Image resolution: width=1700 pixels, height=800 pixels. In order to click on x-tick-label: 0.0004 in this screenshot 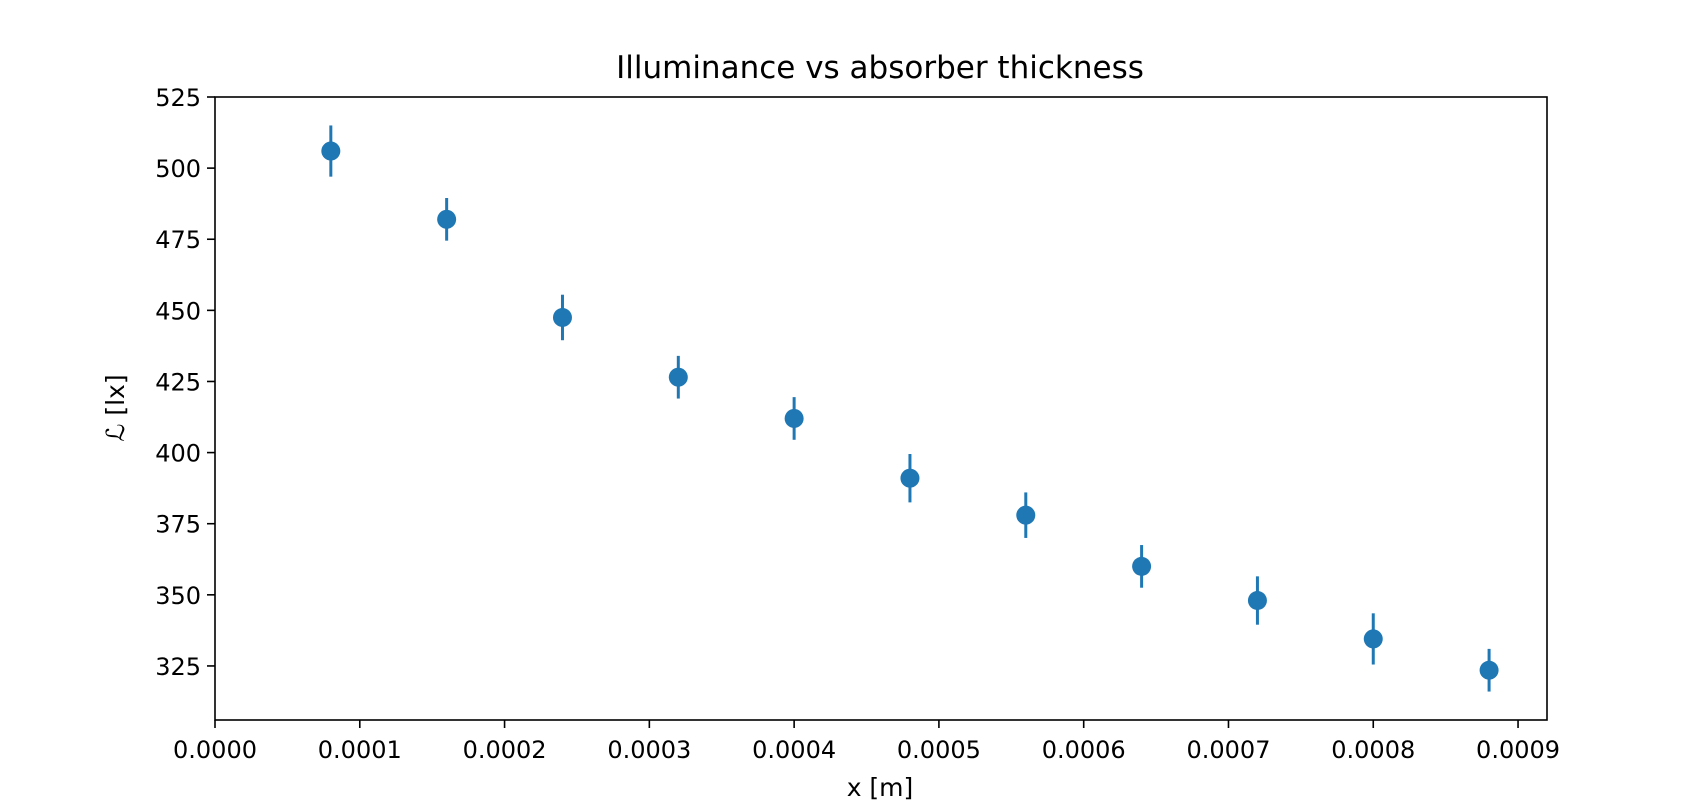, I will do `click(794, 750)`.